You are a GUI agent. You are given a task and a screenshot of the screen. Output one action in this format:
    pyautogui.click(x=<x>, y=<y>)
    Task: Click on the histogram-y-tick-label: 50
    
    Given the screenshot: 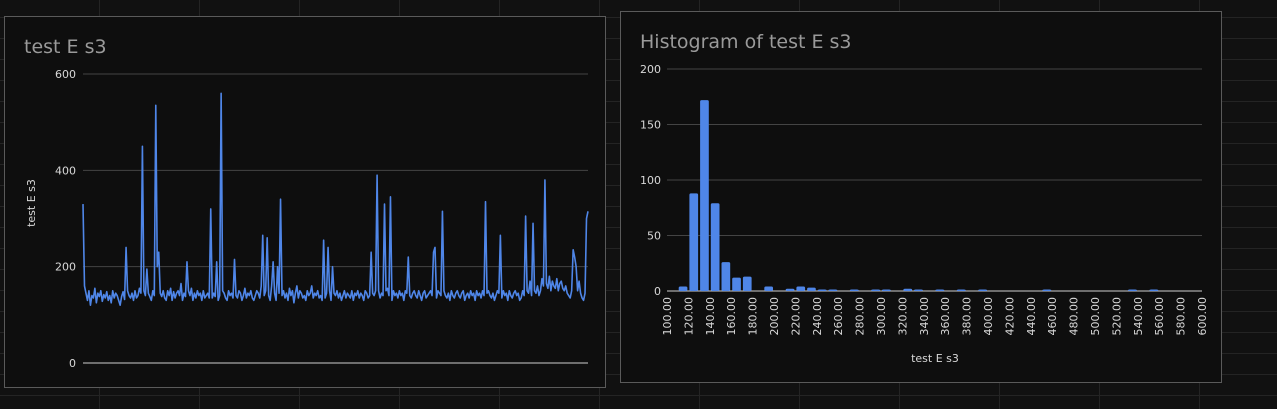 What is the action you would take?
    pyautogui.click(x=654, y=236)
    